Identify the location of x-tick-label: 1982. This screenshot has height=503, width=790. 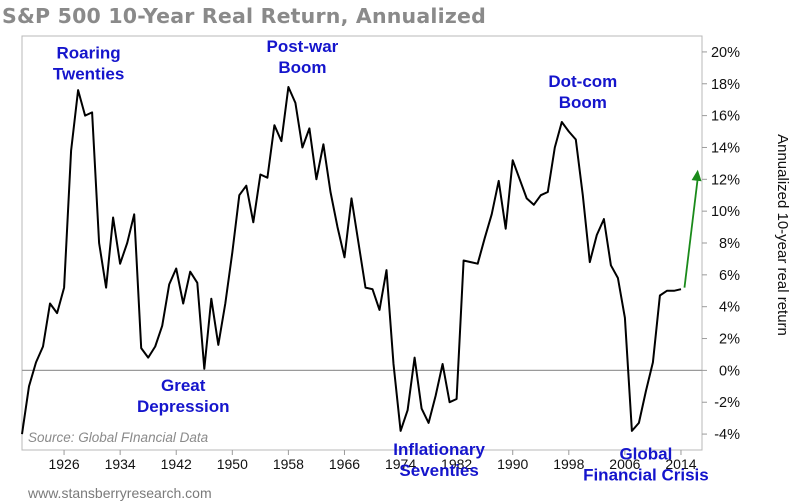
(456, 464).